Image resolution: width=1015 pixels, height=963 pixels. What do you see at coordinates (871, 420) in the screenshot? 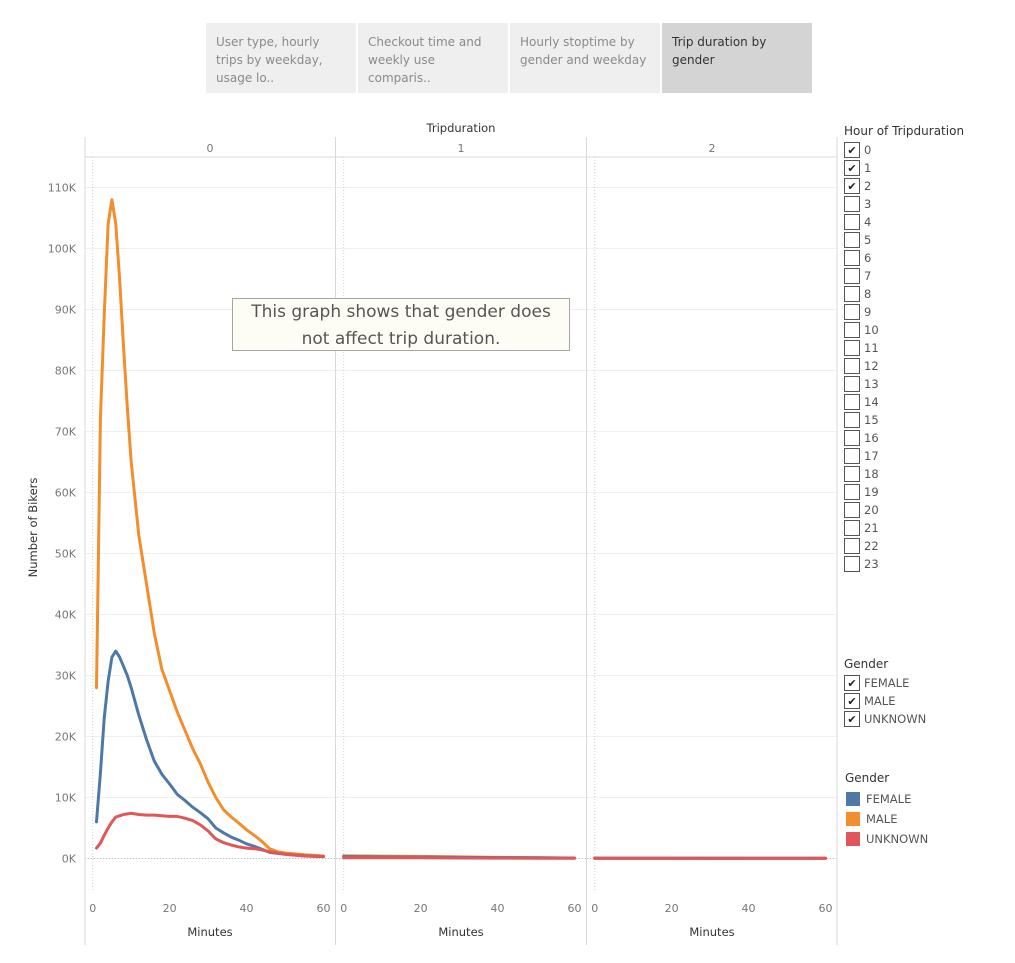
I see `hour-filter-label: 15` at bounding box center [871, 420].